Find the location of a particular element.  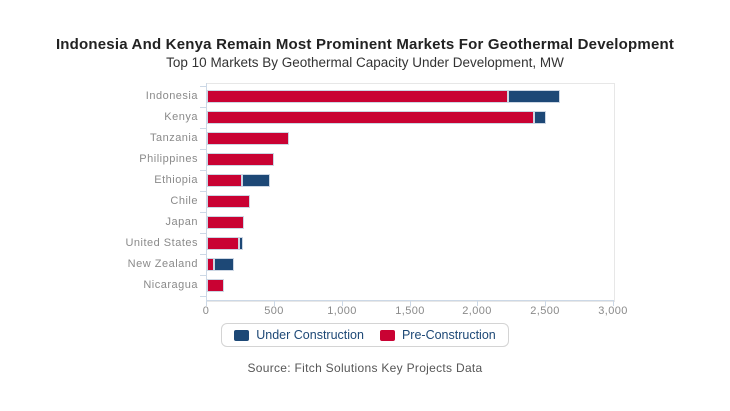

bar-under-construction-kenya is located at coordinates (540, 117).